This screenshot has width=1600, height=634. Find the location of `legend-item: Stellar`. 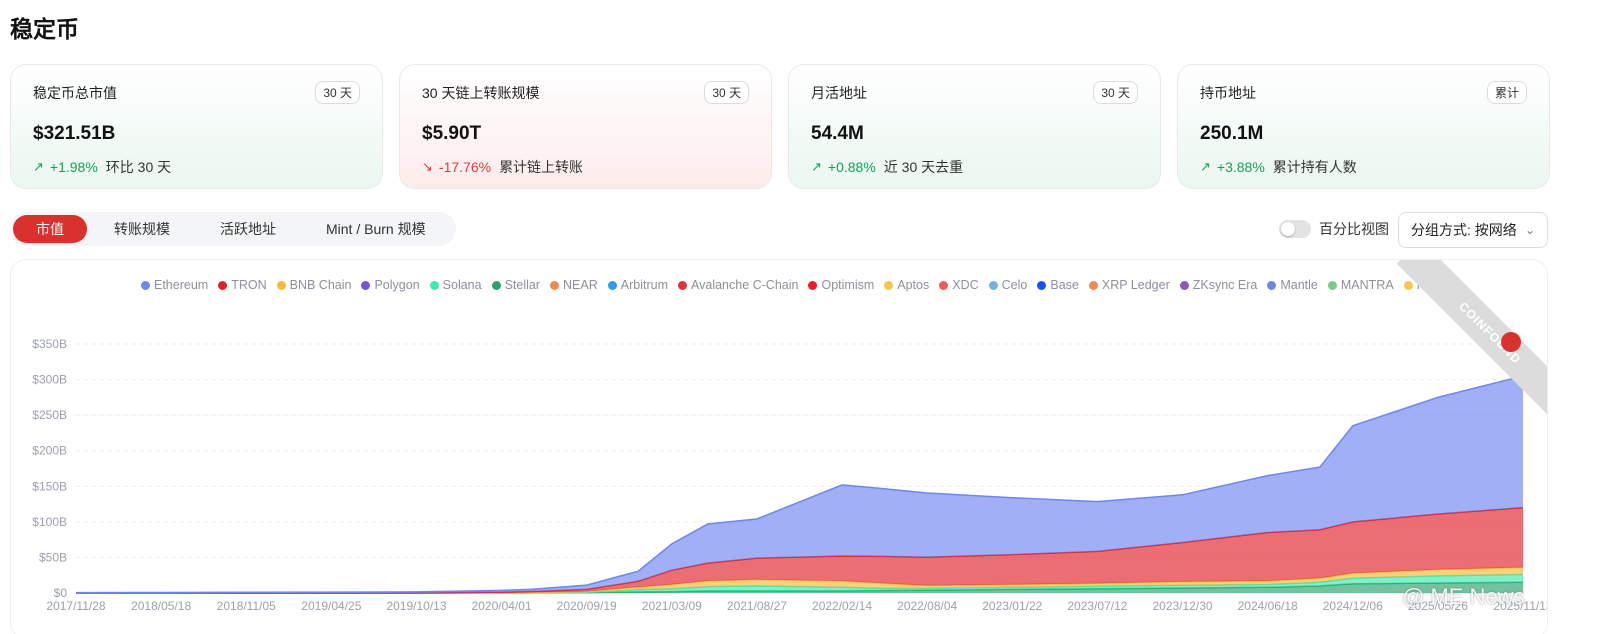

legend-item: Stellar is located at coordinates (516, 285).